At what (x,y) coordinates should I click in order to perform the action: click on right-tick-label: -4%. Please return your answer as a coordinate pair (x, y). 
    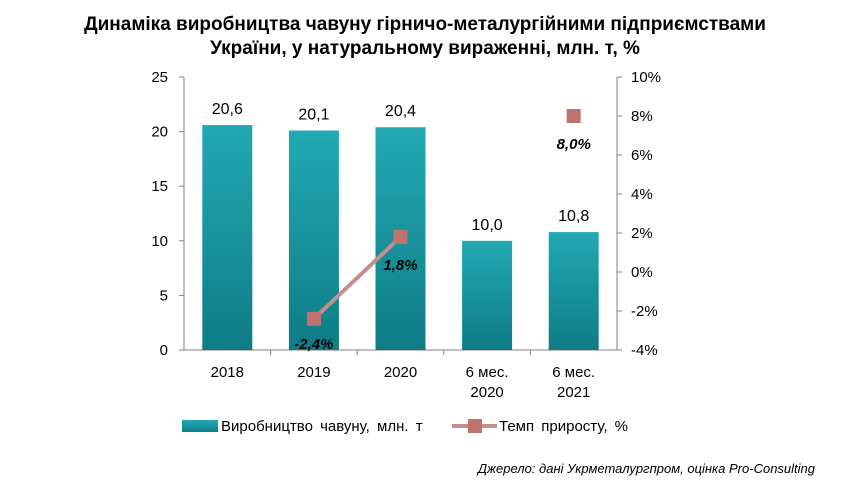
    Looking at the image, I should click on (644, 350).